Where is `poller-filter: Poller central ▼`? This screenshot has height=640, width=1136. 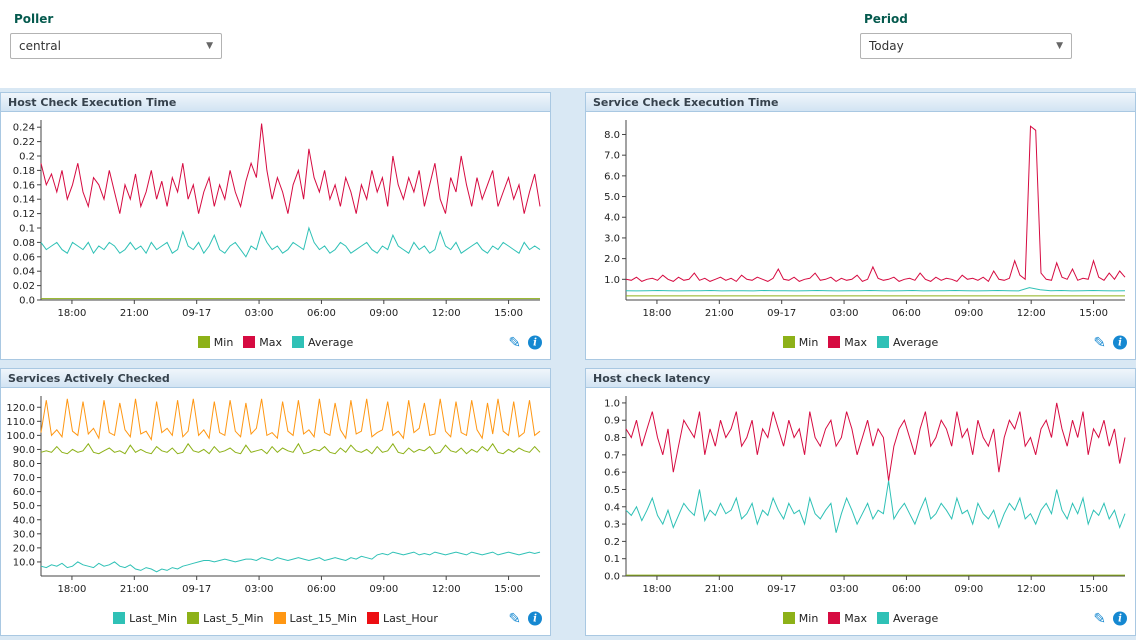
poller-filter: Poller central ▼ is located at coordinates (116, 35).